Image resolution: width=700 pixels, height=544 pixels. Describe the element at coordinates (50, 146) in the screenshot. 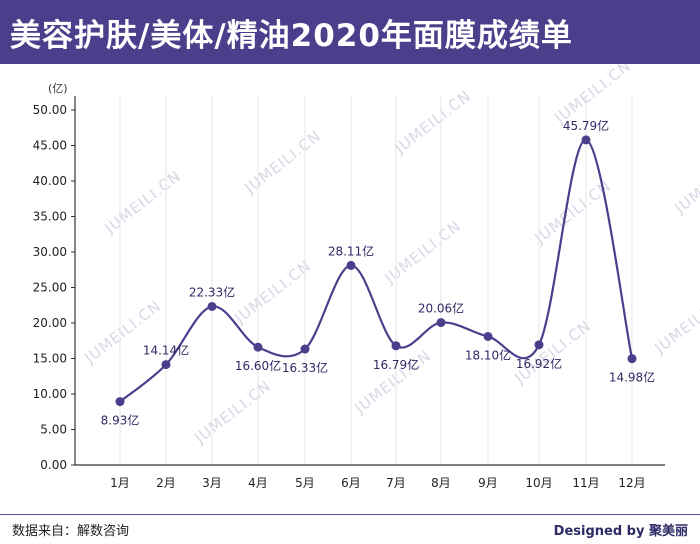

I see `y-tick-label: 45.00` at that location.